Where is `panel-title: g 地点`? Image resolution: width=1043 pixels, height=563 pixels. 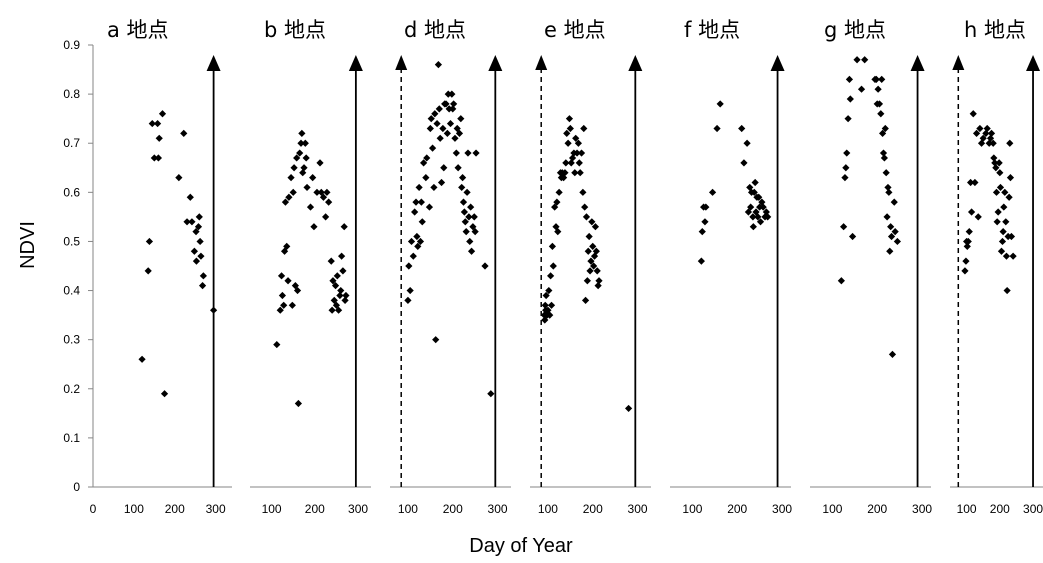
panel-title: g 地点 is located at coordinates (855, 30).